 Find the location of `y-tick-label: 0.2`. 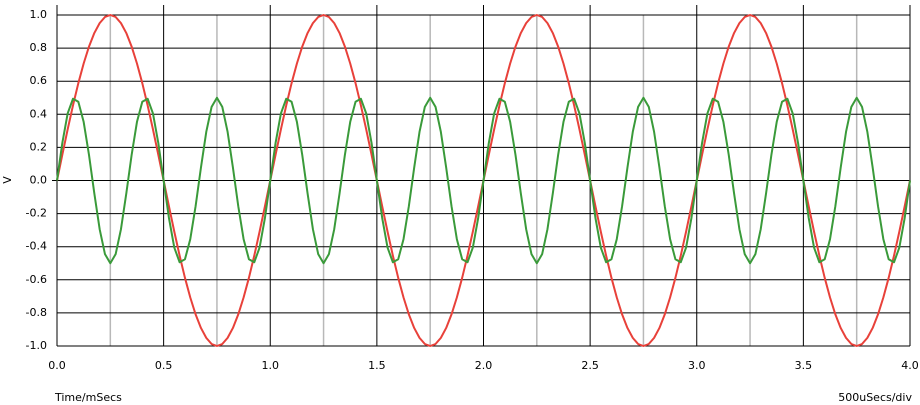

y-tick-label: 0.2 is located at coordinates (39, 146).